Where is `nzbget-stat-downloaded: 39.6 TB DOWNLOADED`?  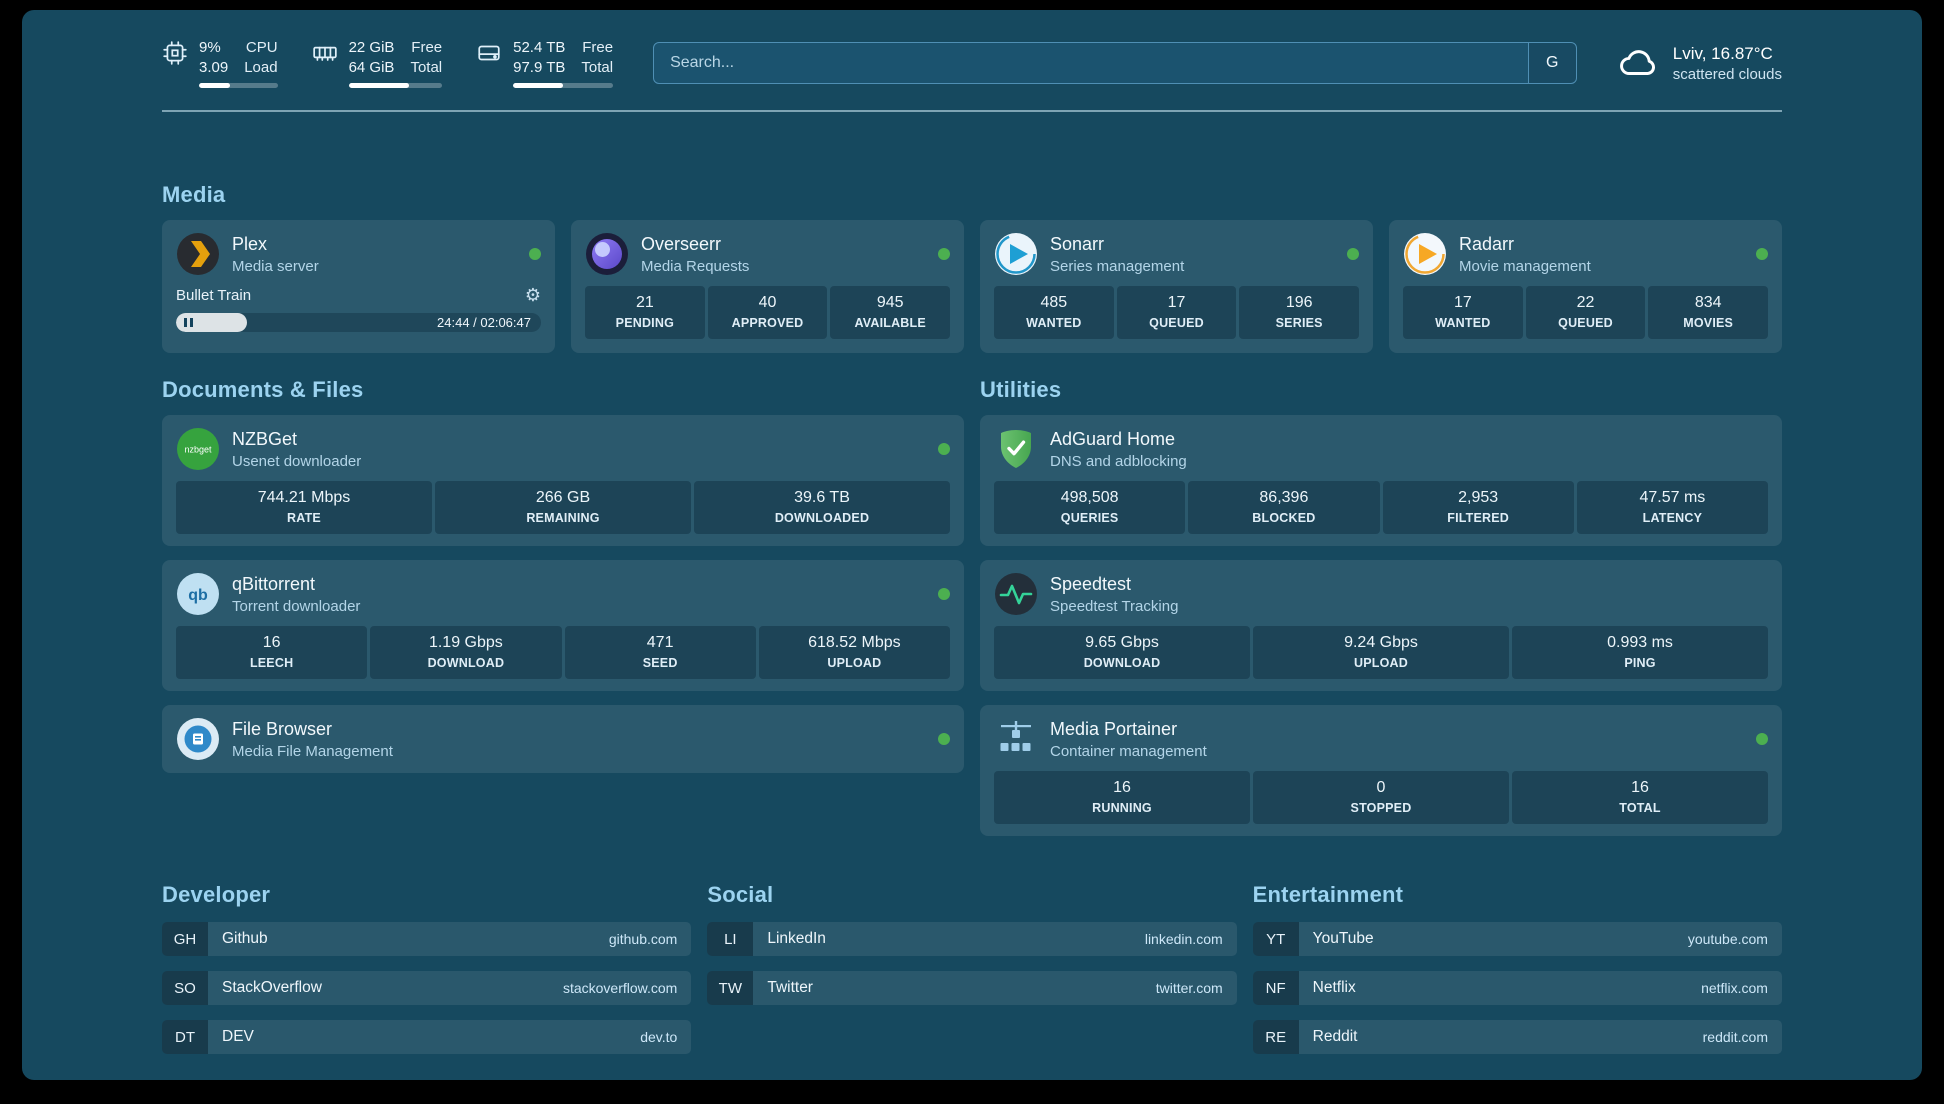 nzbget-stat-downloaded: 39.6 TB DOWNLOADED is located at coordinates (822, 507).